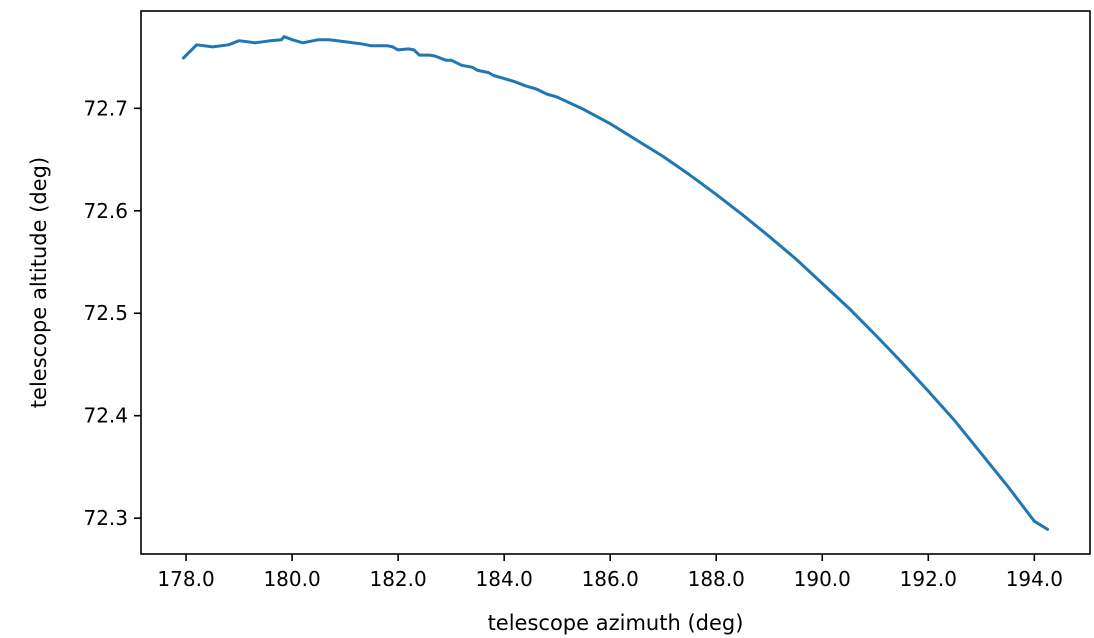 This screenshot has height=638, width=1094. Describe the element at coordinates (105, 313) in the screenshot. I see `y-tick-label: 72.5` at that location.